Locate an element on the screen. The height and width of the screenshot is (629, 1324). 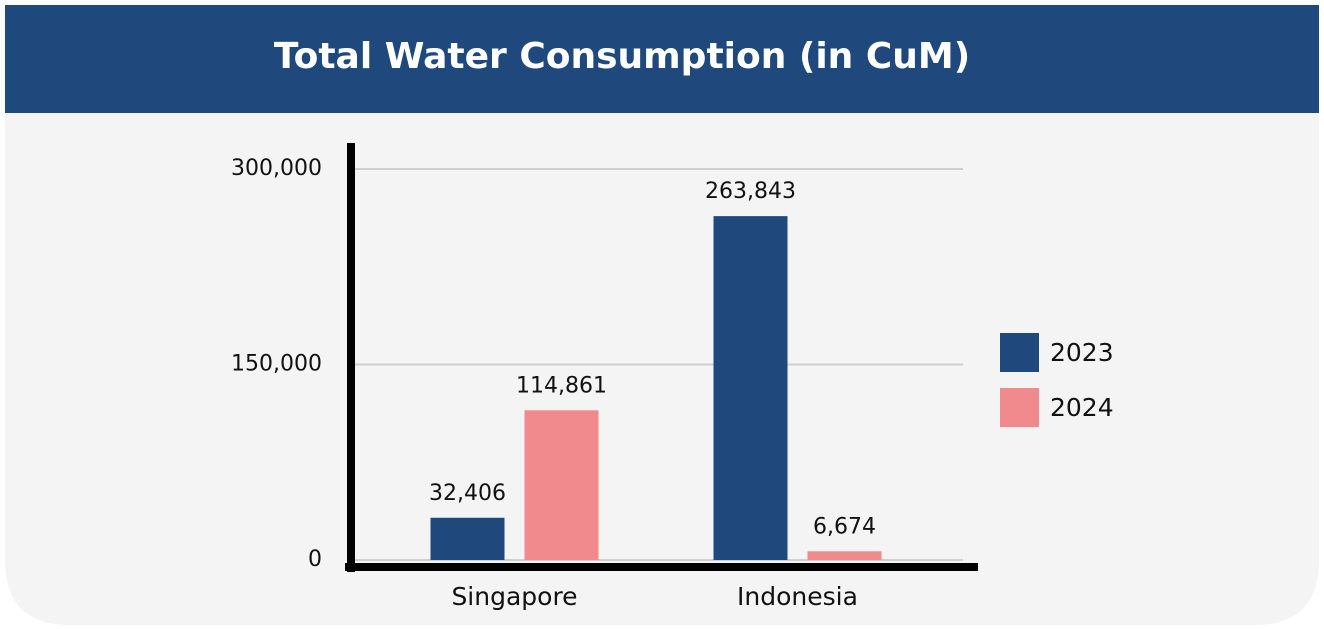
y-tick-label: 300,000 is located at coordinates (276, 168).